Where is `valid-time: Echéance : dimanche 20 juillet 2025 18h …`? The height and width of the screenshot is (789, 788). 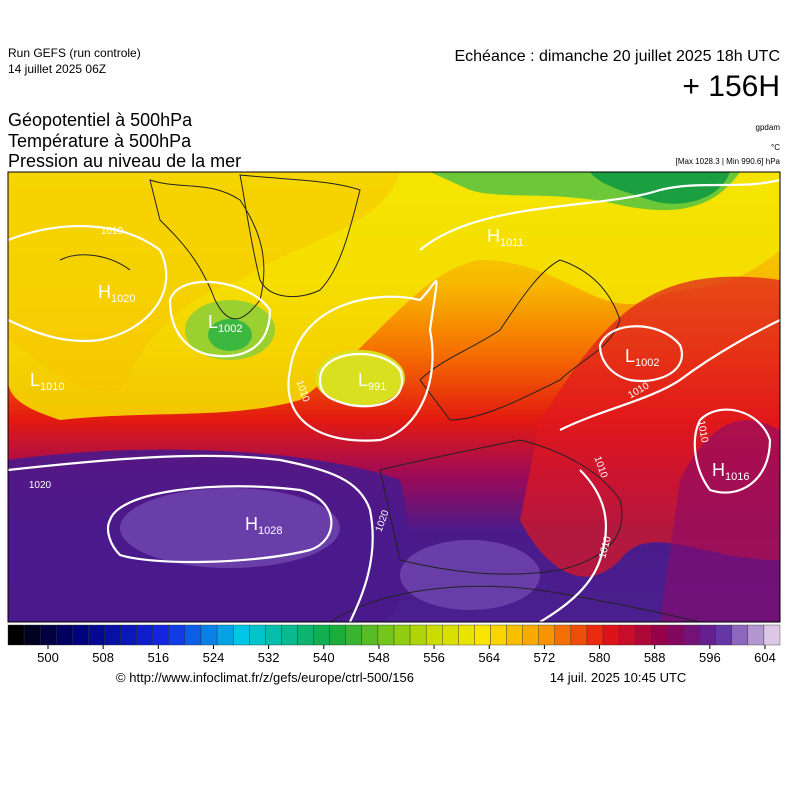
valid-time: Echéance : dimanche 20 juillet 2025 18h … is located at coordinates (617, 56).